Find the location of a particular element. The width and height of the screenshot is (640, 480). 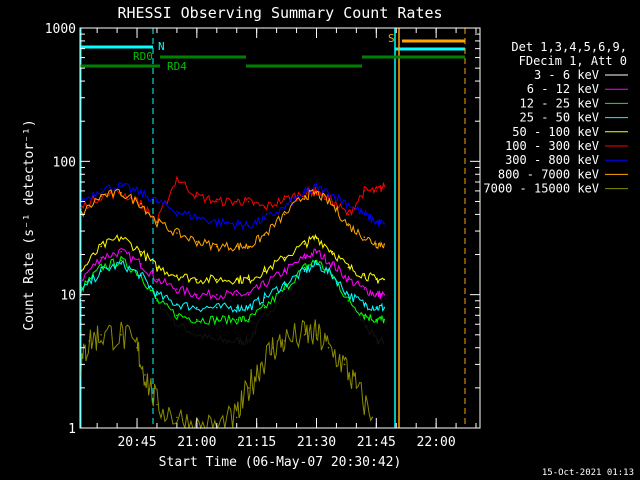

legend-label-6: 300 - 800 keV is located at coordinates (552, 160).